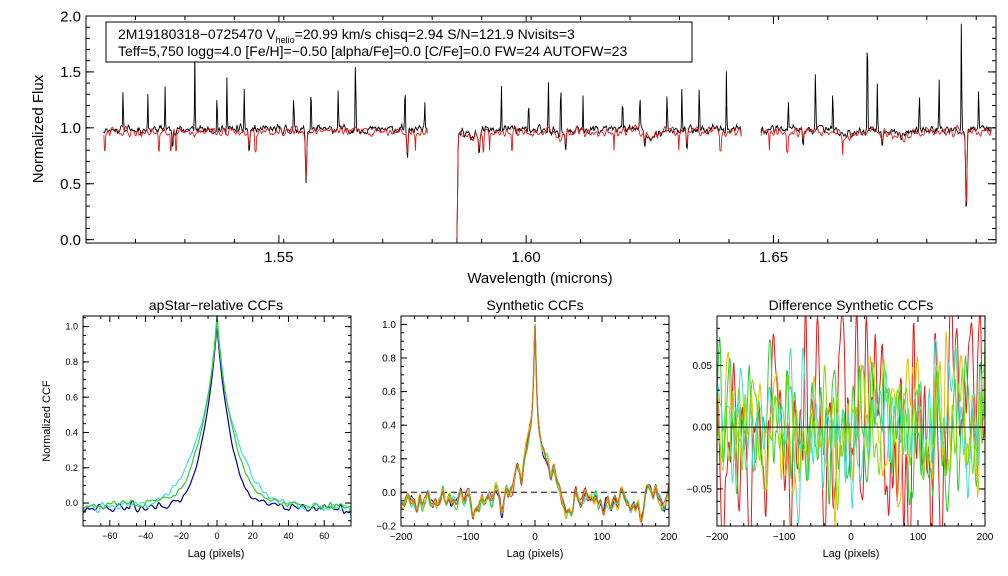 This screenshot has height=576, width=1008. What do you see at coordinates (288, 536) in the screenshot?
I see `xtick-label: 40` at bounding box center [288, 536].